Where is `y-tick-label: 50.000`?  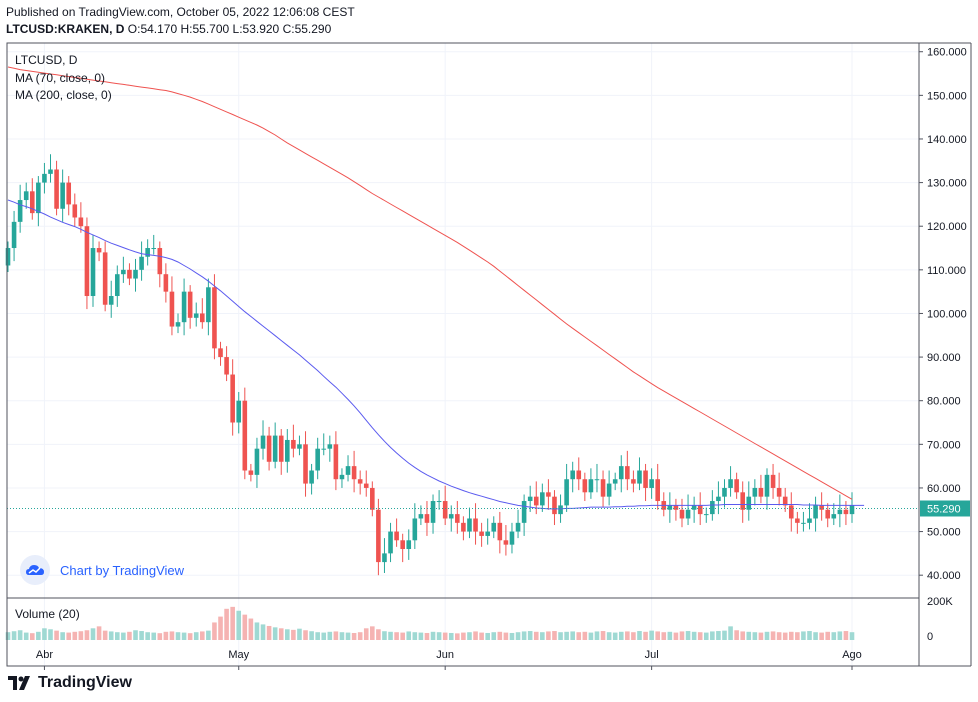
y-tick-label: 50.000 is located at coordinates (944, 533).